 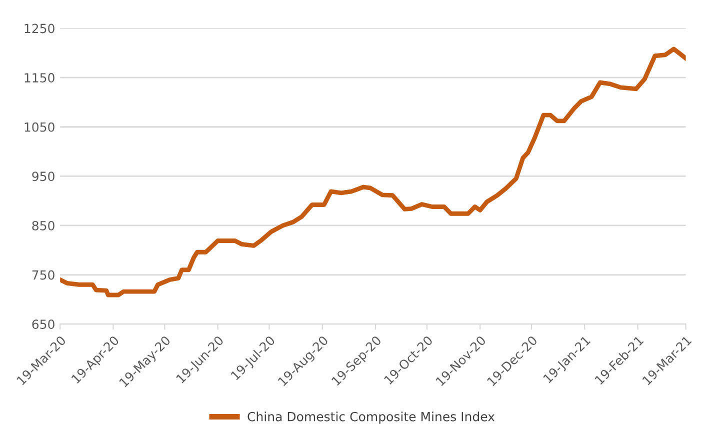 What do you see at coordinates (39, 77) in the screenshot?
I see `y-tick-label: 1150` at bounding box center [39, 77].